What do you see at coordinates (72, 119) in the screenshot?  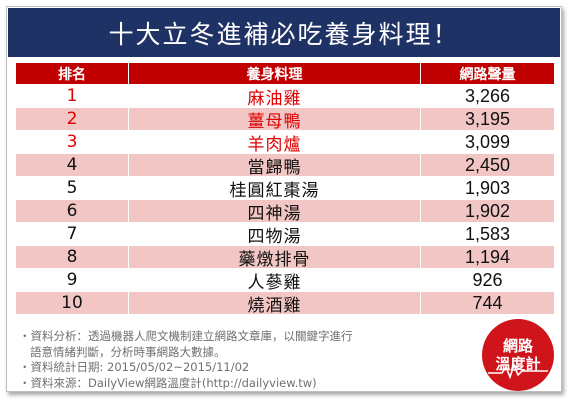 I see `rank-cell: 2` at bounding box center [72, 119].